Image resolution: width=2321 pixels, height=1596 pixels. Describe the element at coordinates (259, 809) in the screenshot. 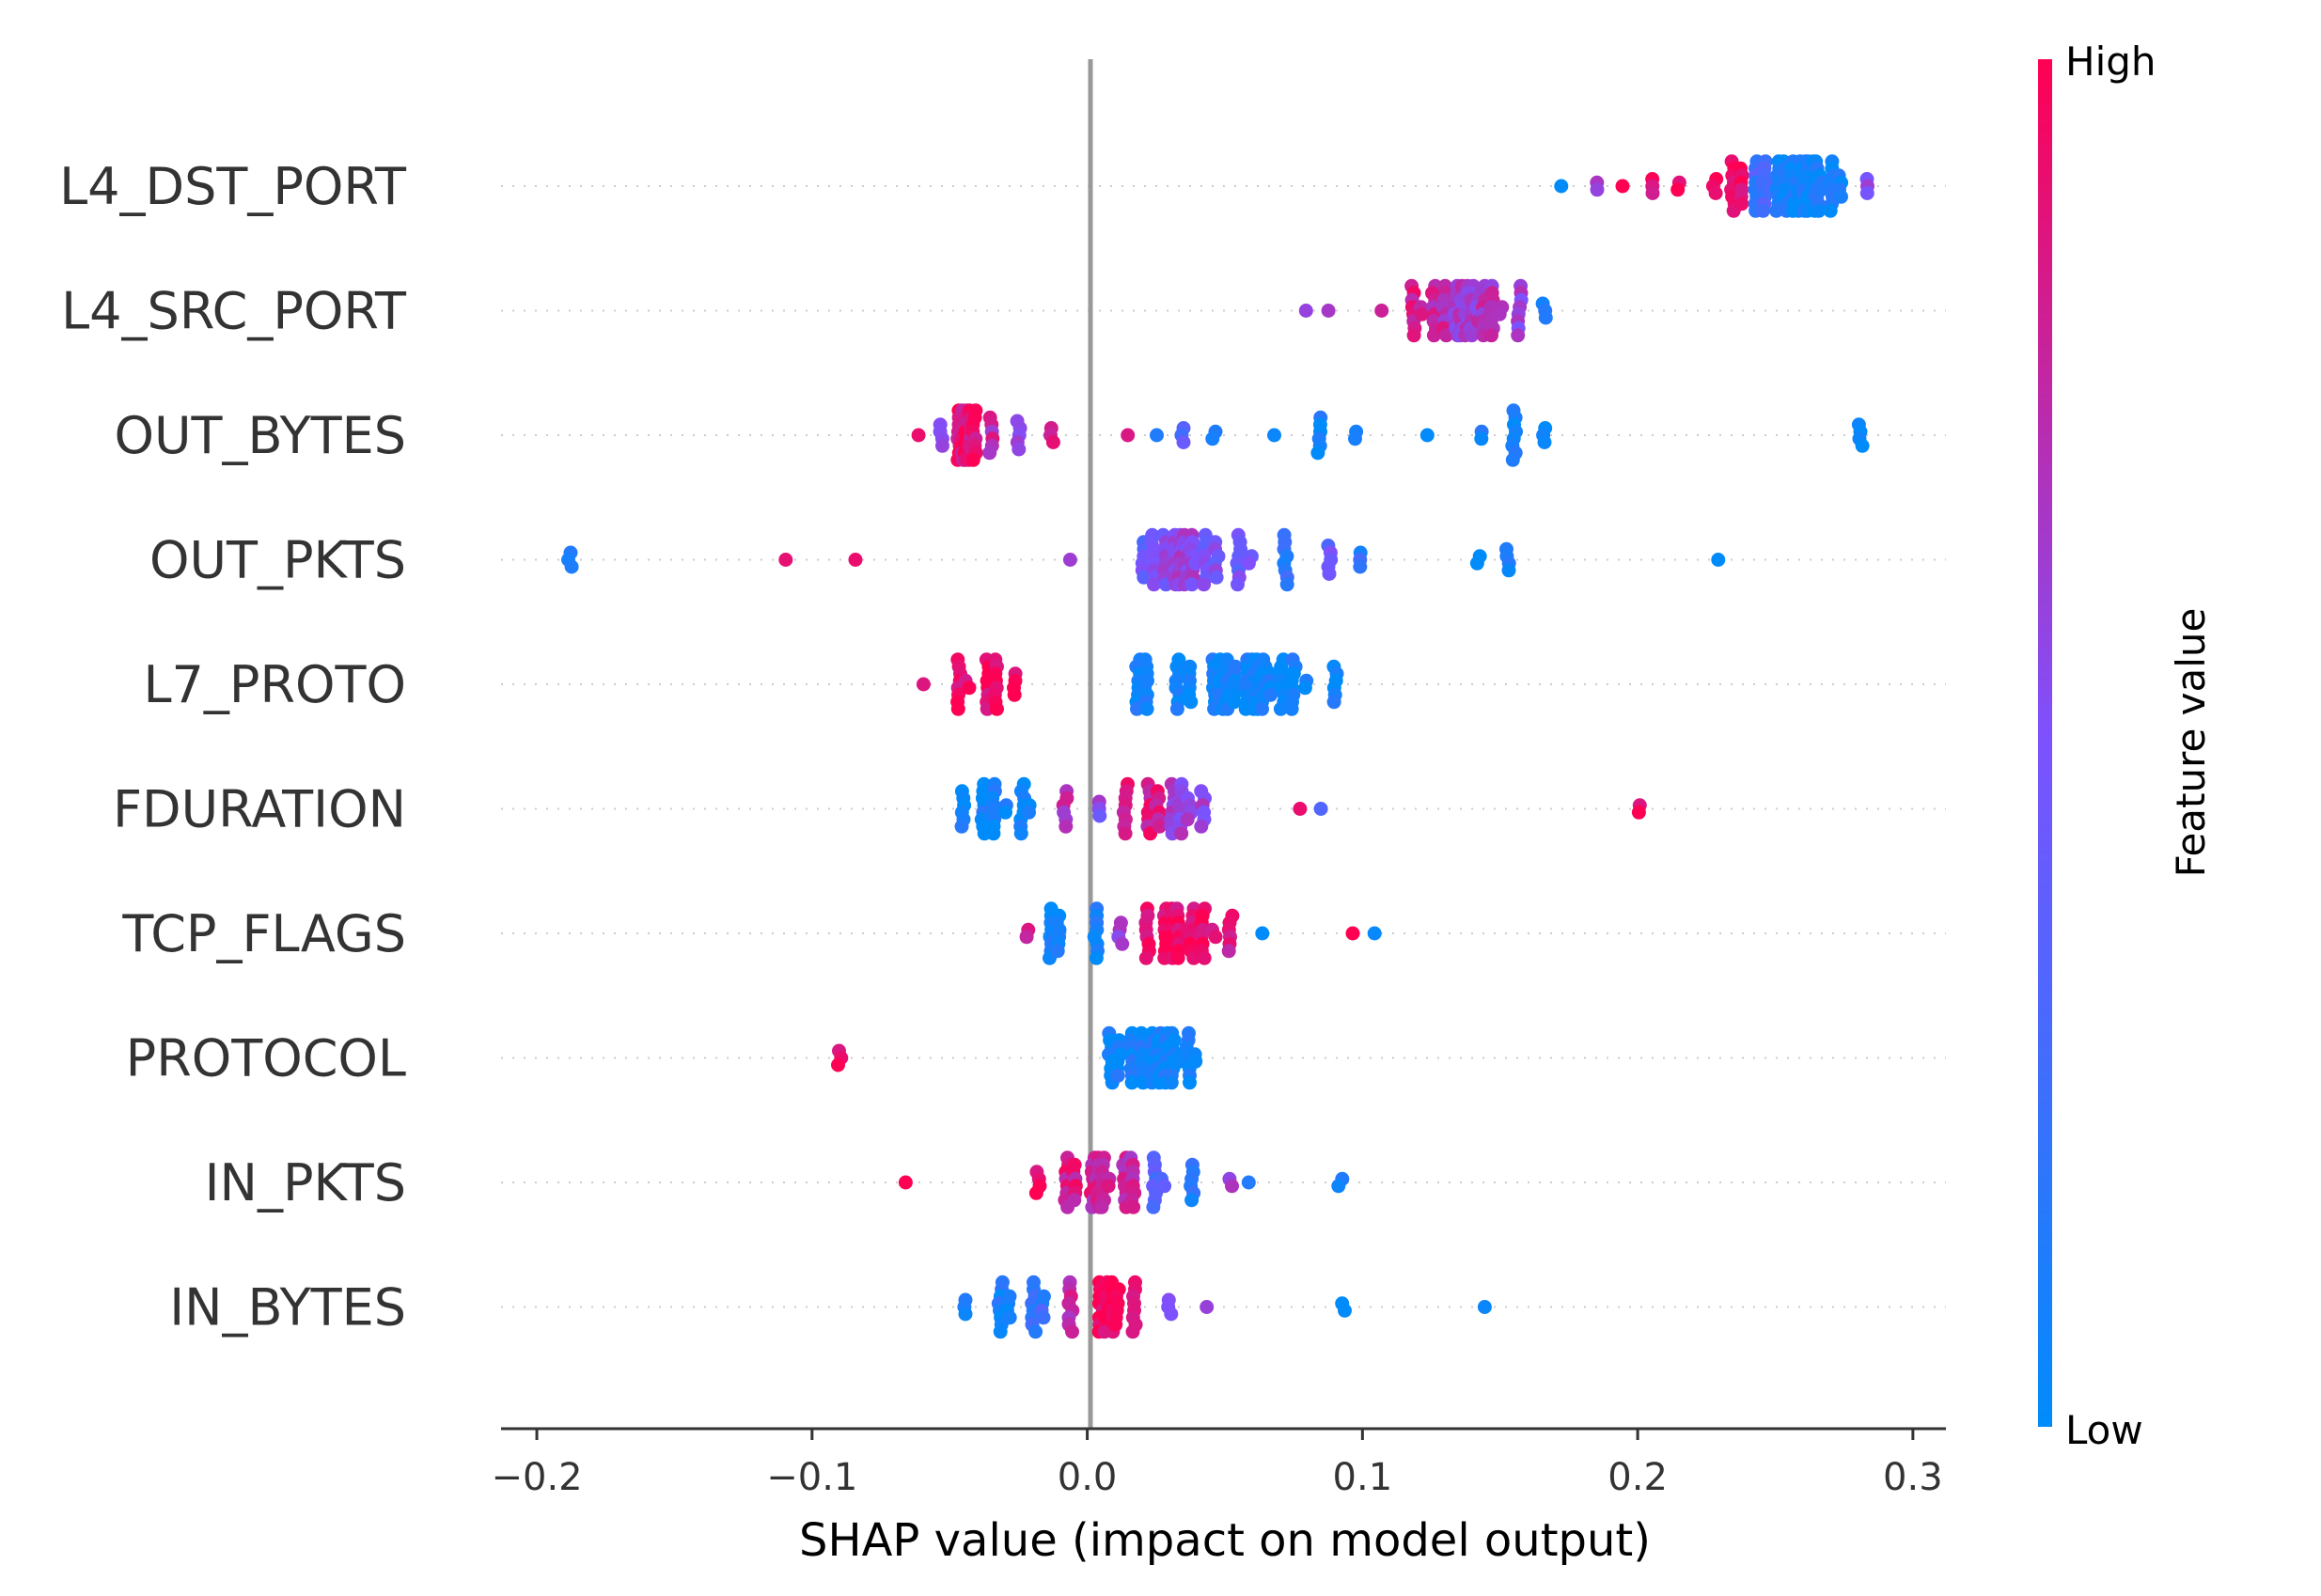

I see `feature-label: FDURATION` at that location.